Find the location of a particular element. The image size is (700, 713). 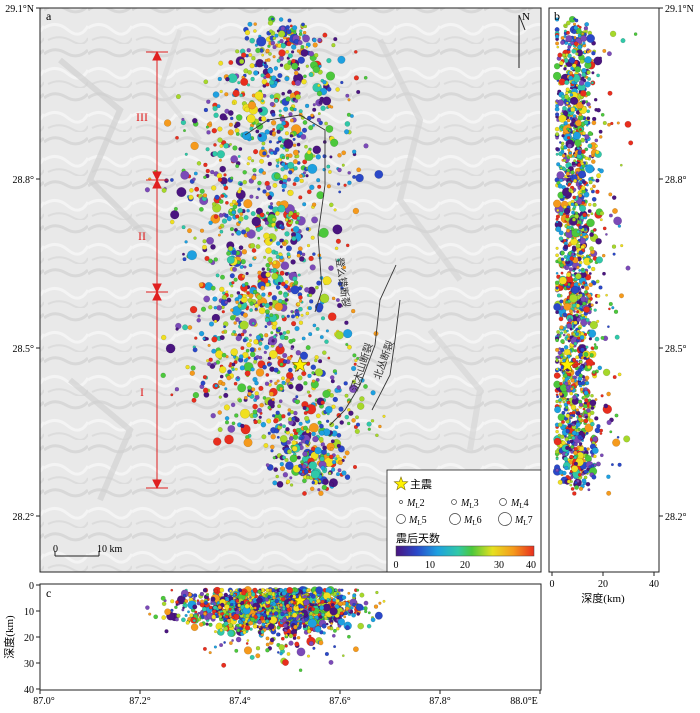

scale-bar is located at coordinates (77, 554).